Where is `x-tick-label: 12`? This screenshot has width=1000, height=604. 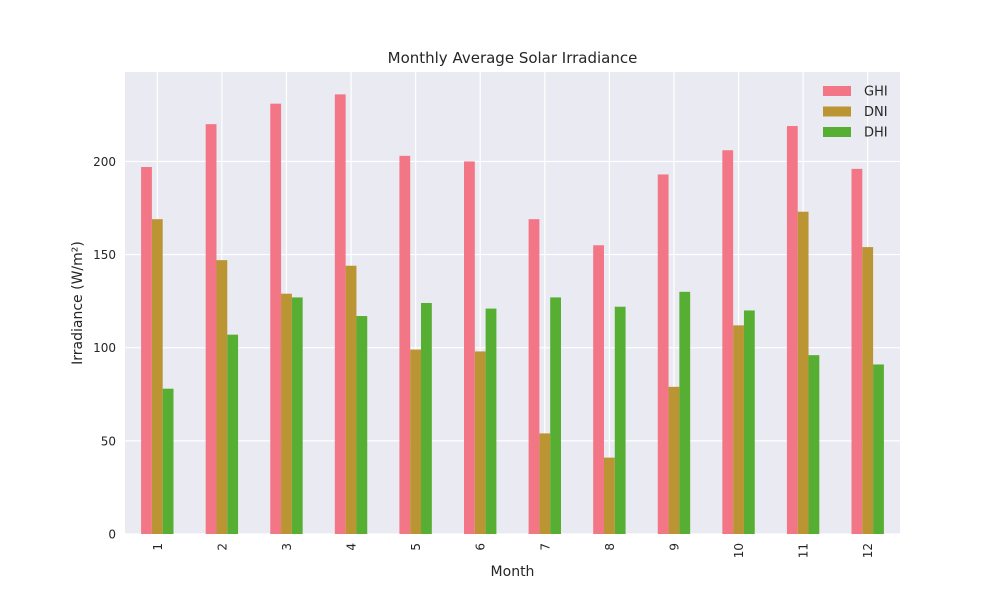
x-tick-label: 12 is located at coordinates (868, 550).